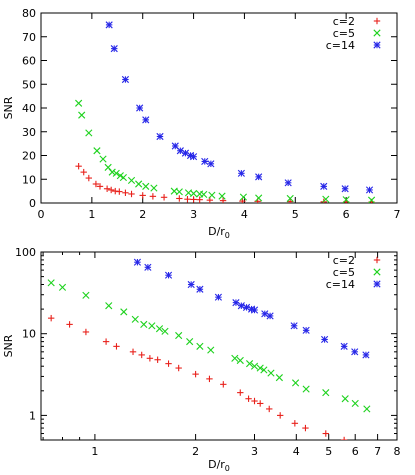  What do you see at coordinates (25, 252) in the screenshot?
I see `y-tick-label: 100` at bounding box center [25, 252].